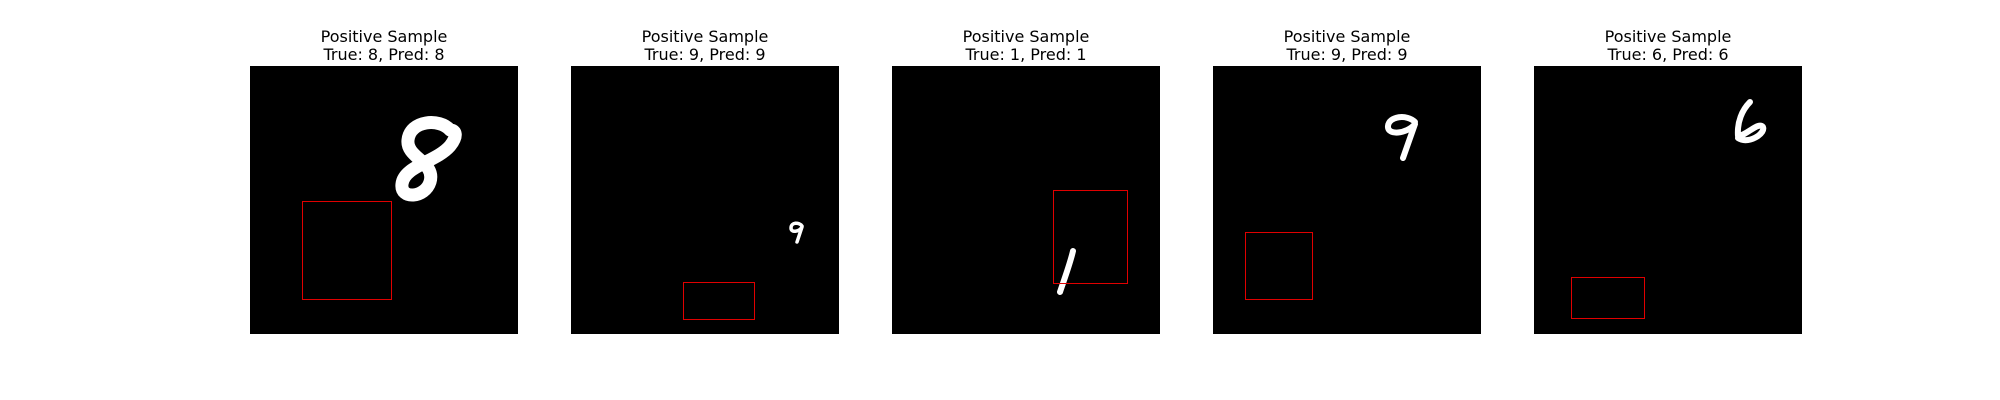 The image size is (2000, 400). Describe the element at coordinates (1750, 121) in the screenshot. I see `digit-6-stroke` at that location.